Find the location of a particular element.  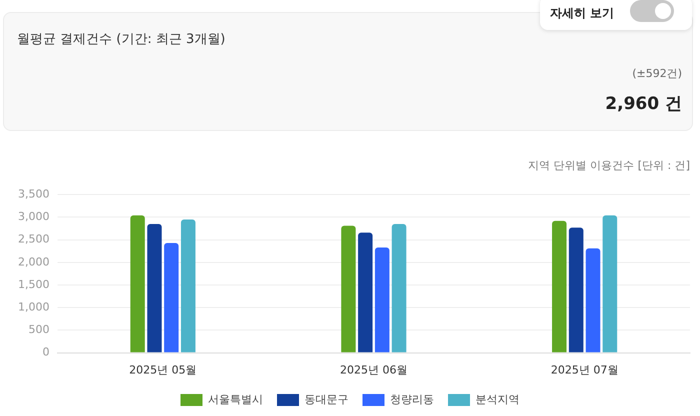

y-tick-label: 1,000 is located at coordinates (34, 307).